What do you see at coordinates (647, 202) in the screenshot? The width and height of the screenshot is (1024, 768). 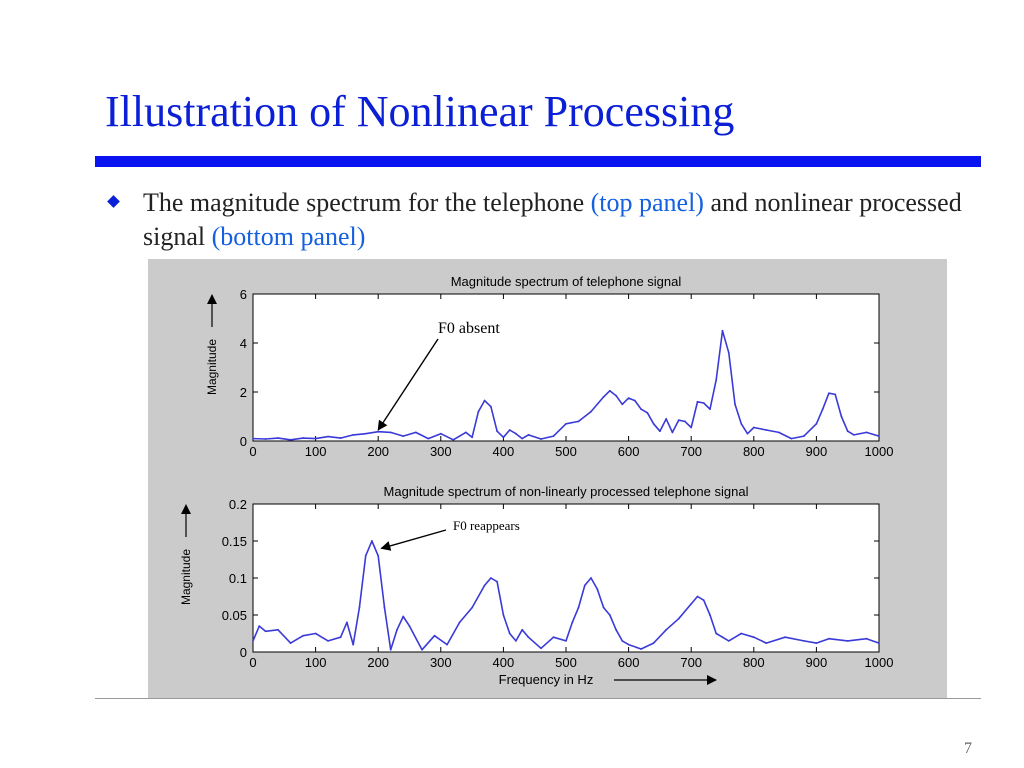 I see `bullet-highlight-top-panel: (top panel)` at bounding box center [647, 202].